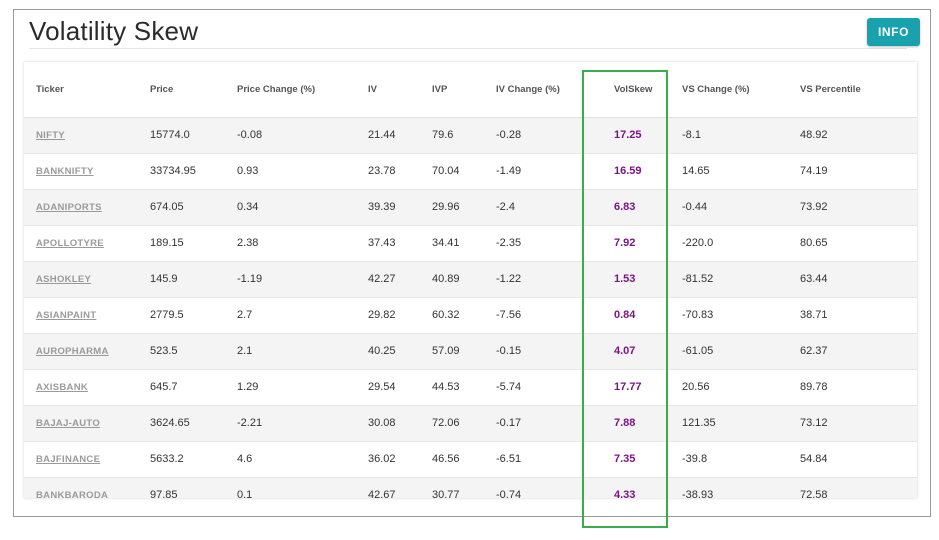  What do you see at coordinates (290, 171) in the screenshot?
I see `price-change-cell: 0.93` at bounding box center [290, 171].